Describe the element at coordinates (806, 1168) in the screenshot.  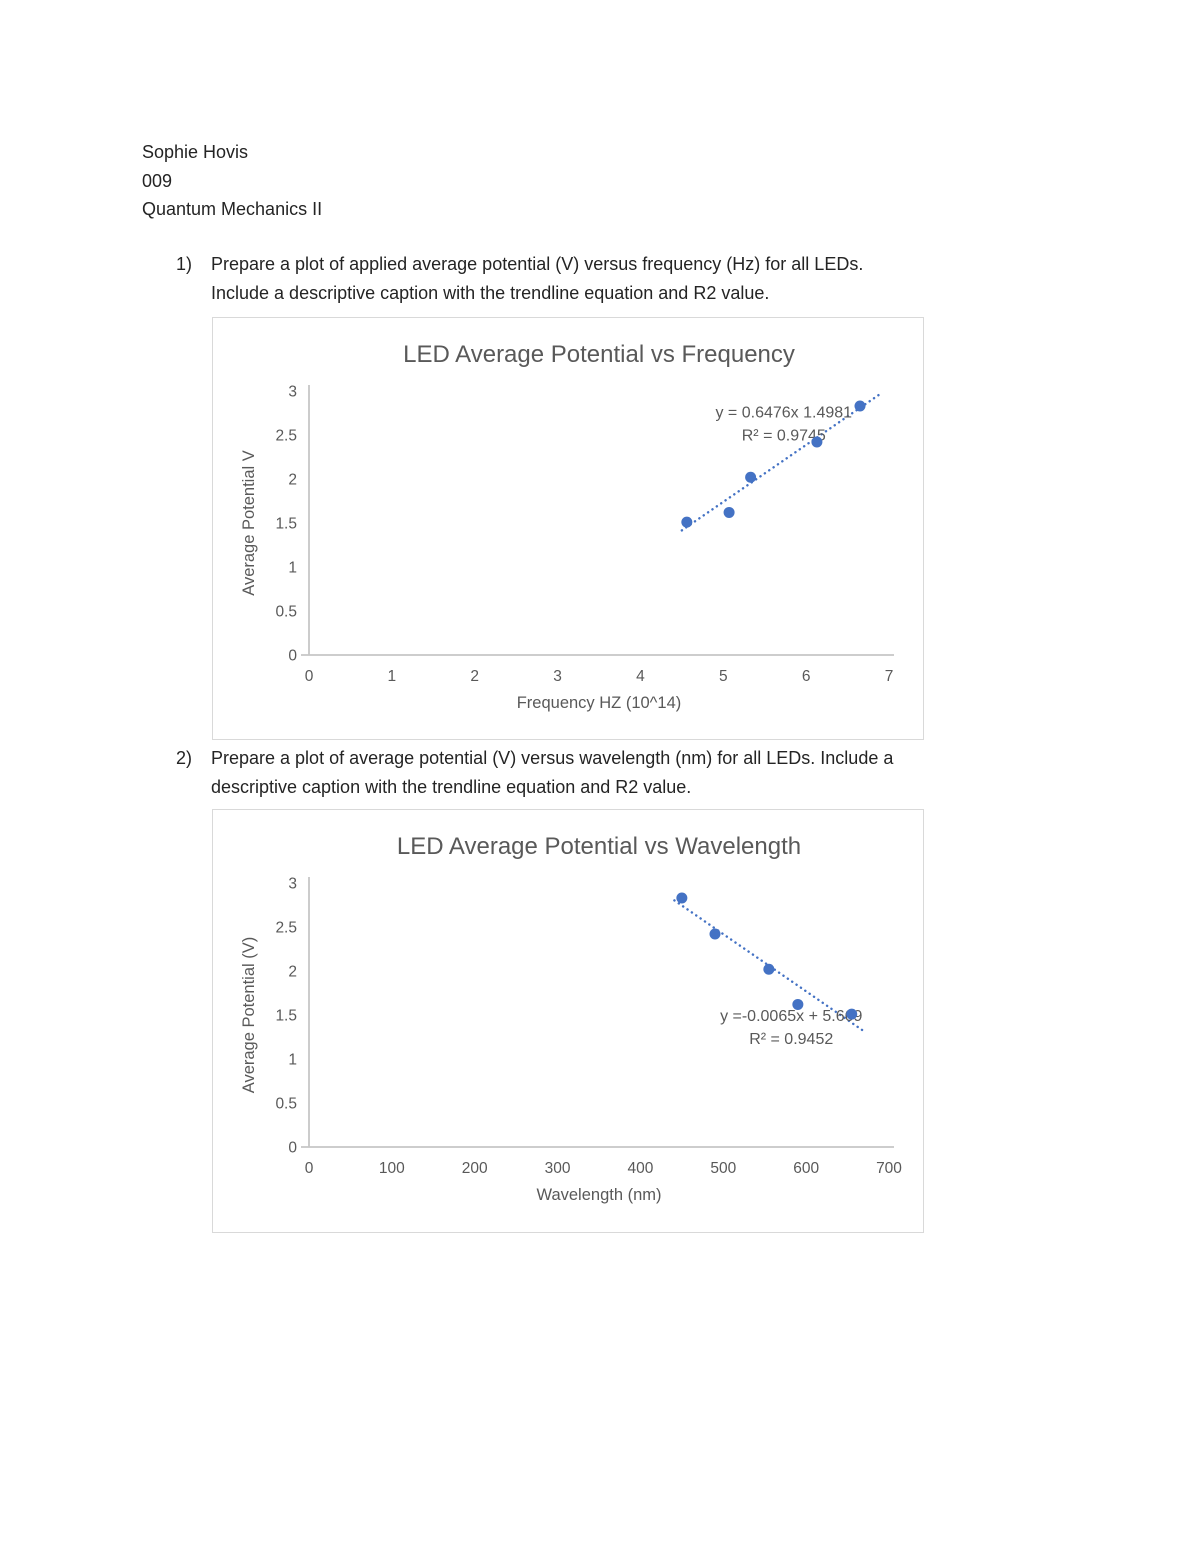
I see `x-tick-label: 600` at that location.